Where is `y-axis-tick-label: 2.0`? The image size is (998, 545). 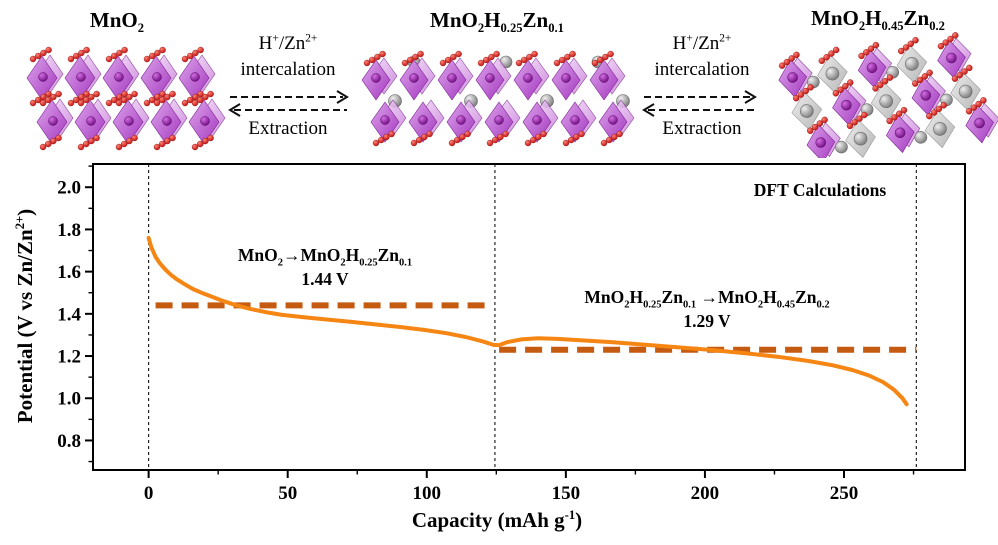
y-axis-tick-label: 2.0 is located at coordinates (69, 188).